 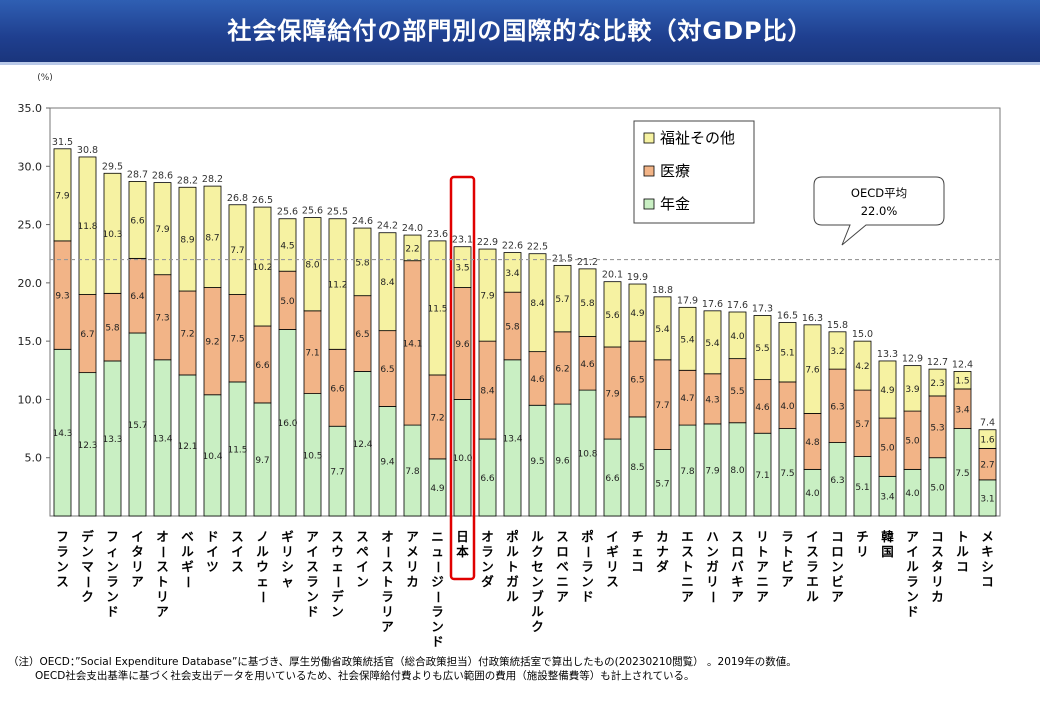 What do you see at coordinates (837, 551) in the screenshot?
I see `category-label-char: ロ` at bounding box center [837, 551].